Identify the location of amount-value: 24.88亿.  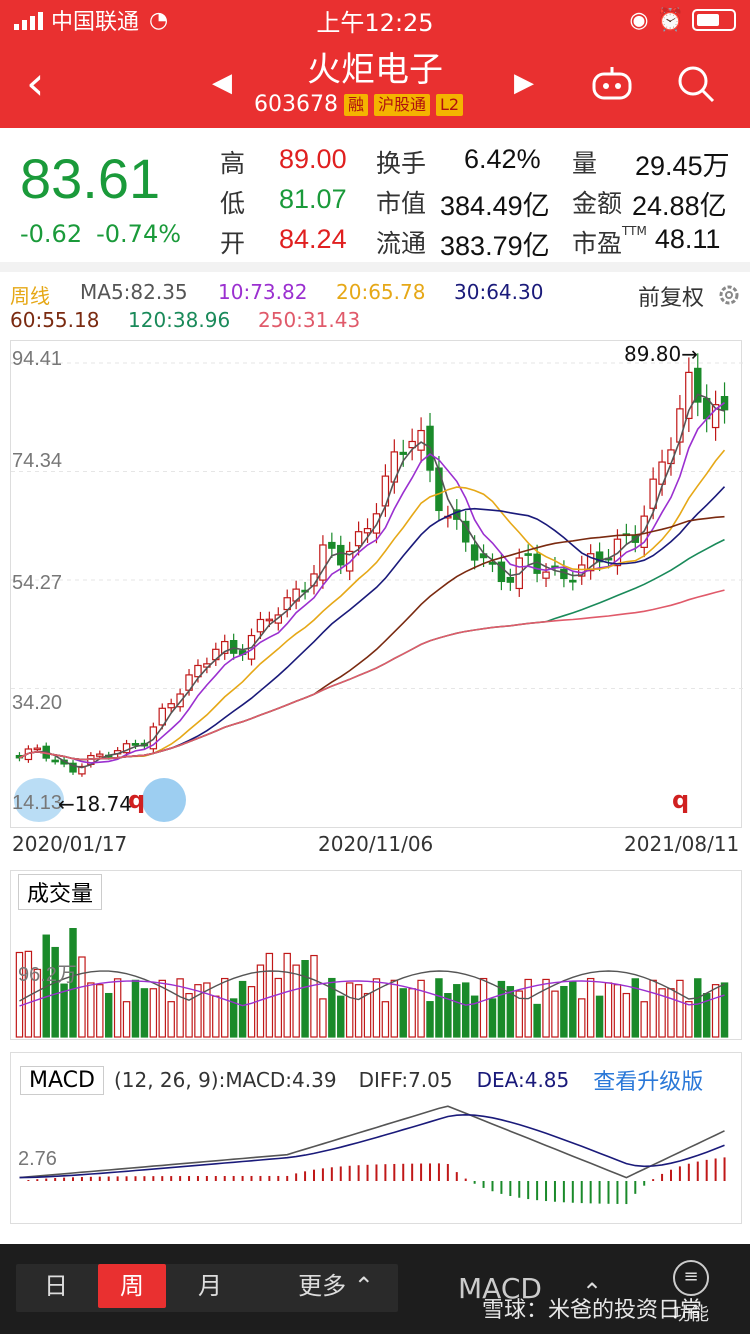
(679, 206).